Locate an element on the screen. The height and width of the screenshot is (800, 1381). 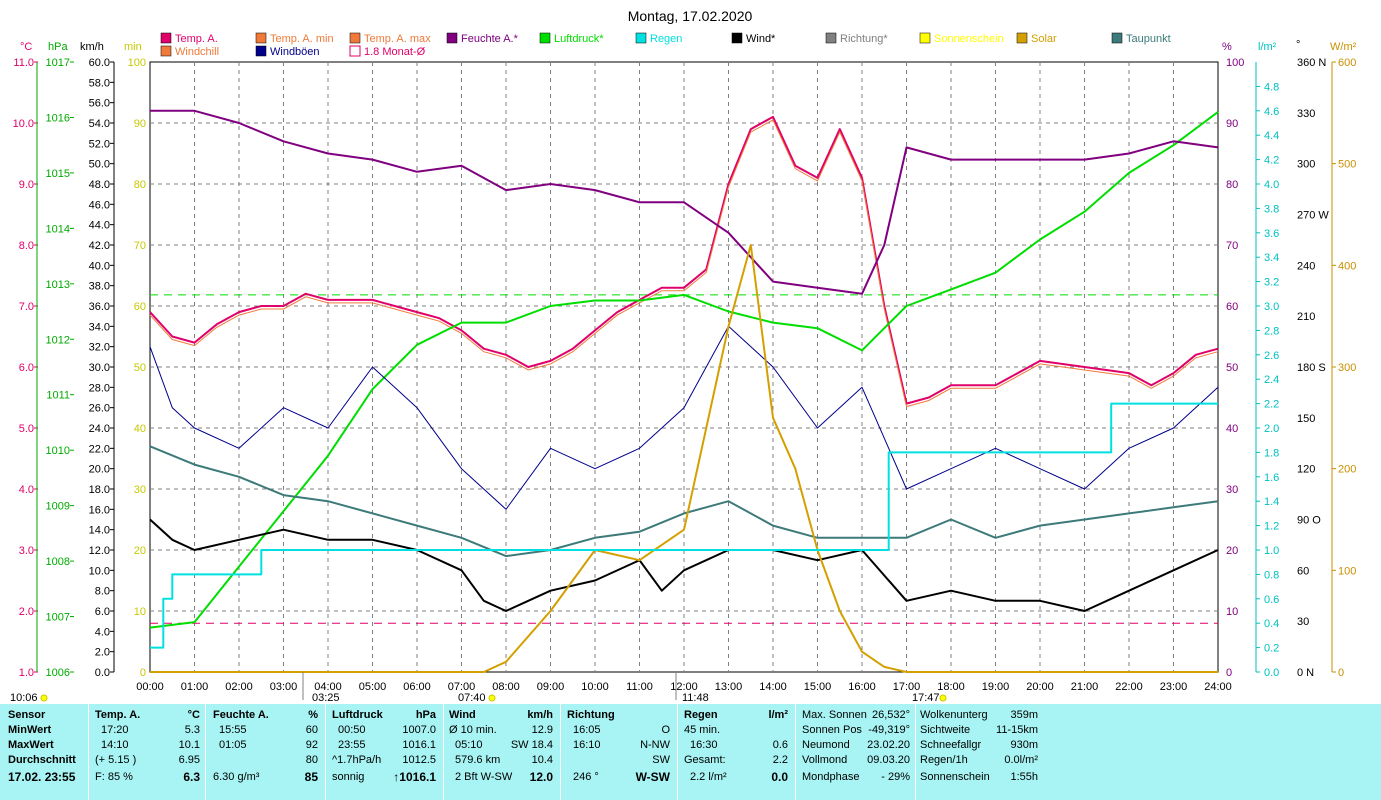
richtung-now-value: W-SW is located at coordinates (652, 777).